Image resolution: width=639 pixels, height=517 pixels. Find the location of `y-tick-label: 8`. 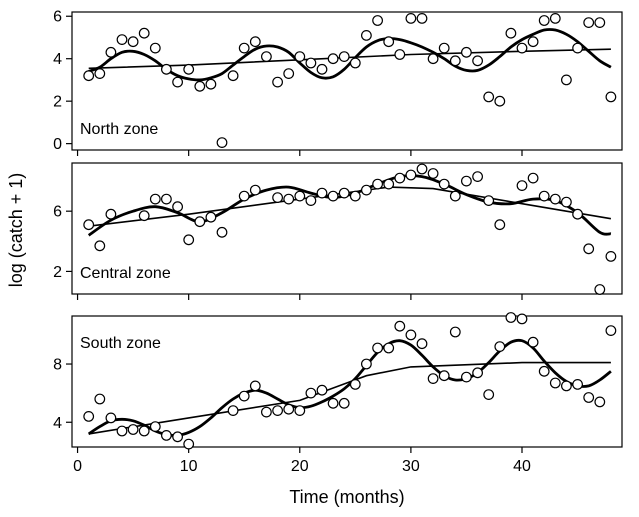

y-tick-label: 8 is located at coordinates (57, 365).